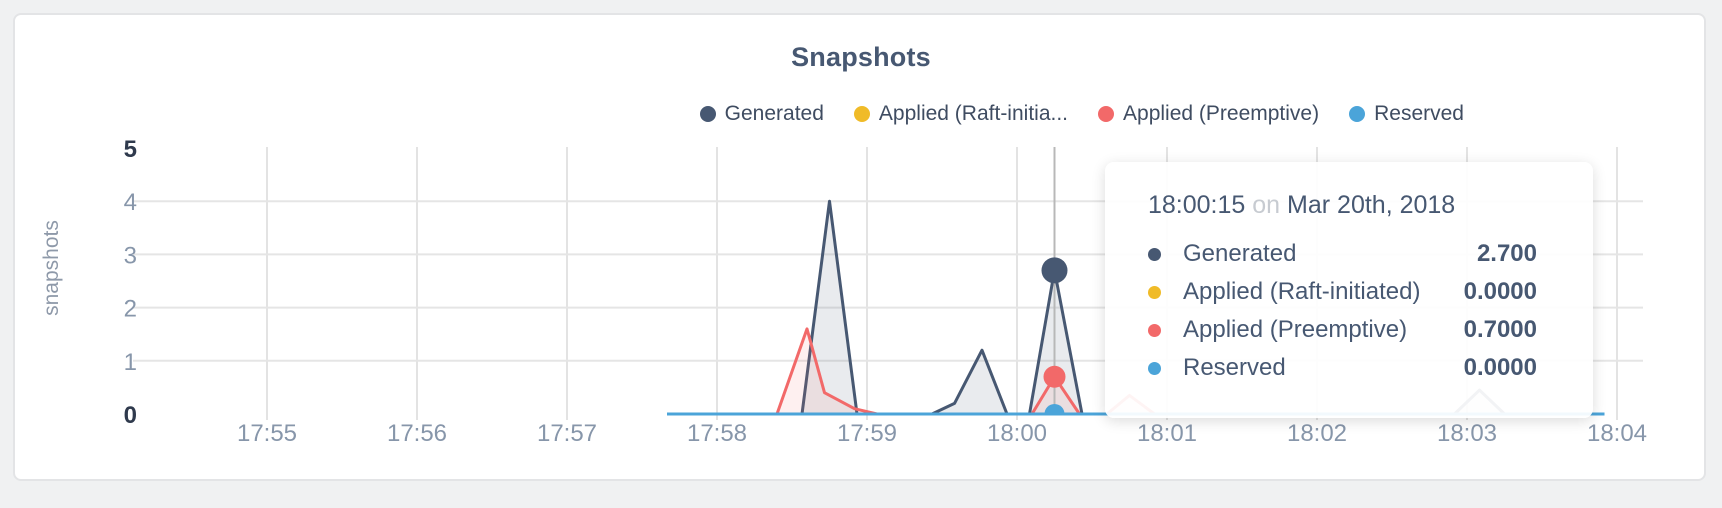 Image resolution: width=1722 pixels, height=508 pixels. What do you see at coordinates (1617, 433) in the screenshot?
I see `x-tick-label: 18:04` at bounding box center [1617, 433].